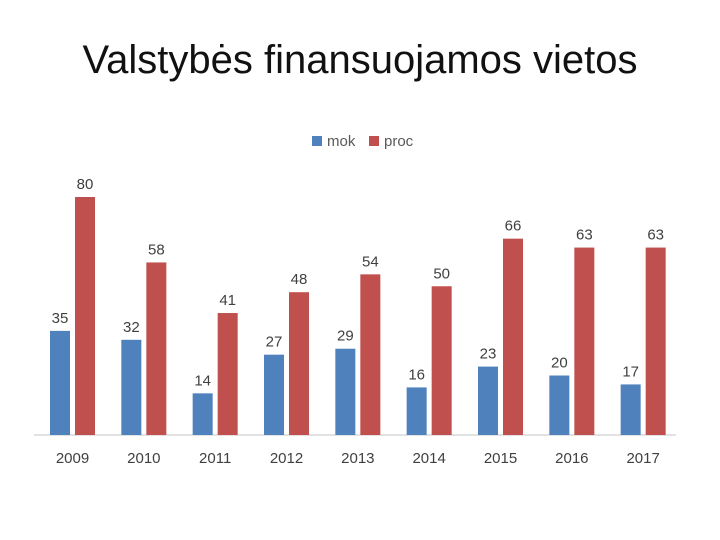  Describe the element at coordinates (156, 249) in the screenshot. I see `data-label-proc-2010: 58` at that location.